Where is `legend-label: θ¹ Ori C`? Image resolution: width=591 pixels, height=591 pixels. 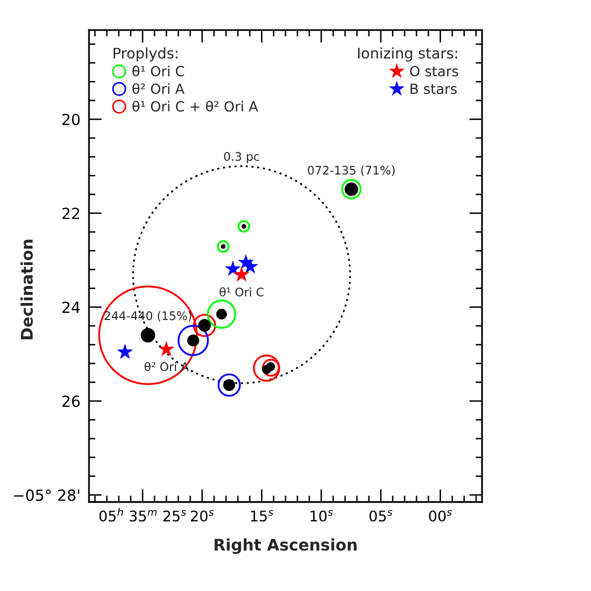
legend-label: θ¹ Ori C is located at coordinates (158, 71).